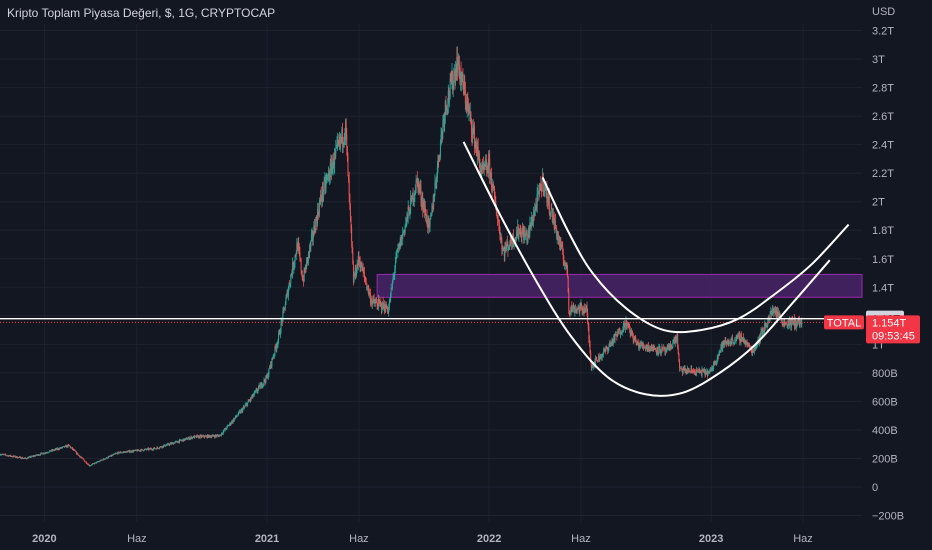 Image resolution: width=932 pixels, height=550 pixels. I want to click on y-tick-label: 800B, so click(885, 374).